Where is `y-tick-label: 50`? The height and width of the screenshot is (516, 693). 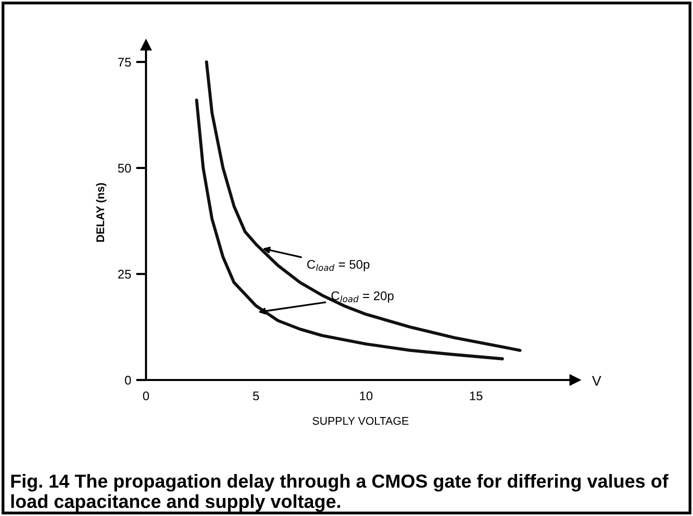 y-tick-label: 50 is located at coordinates (124, 168).